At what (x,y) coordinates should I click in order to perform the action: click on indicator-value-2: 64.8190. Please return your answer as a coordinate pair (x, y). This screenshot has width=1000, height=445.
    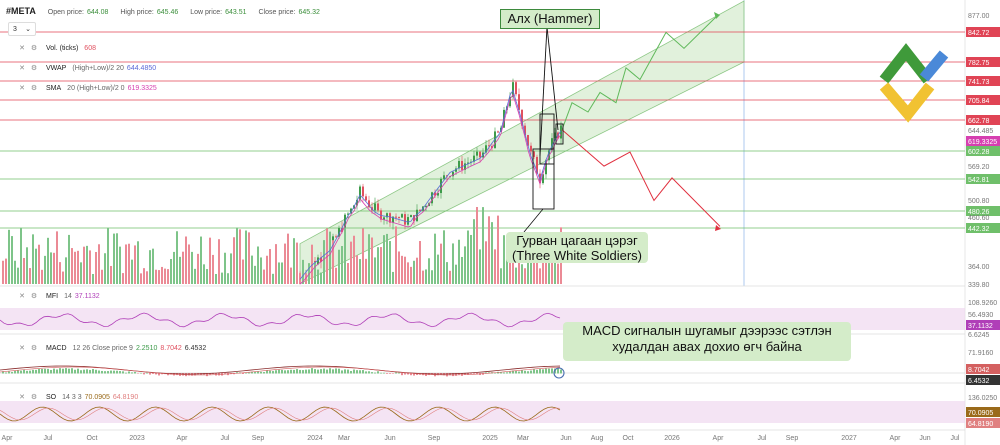
    Looking at the image, I should click on (125, 397).